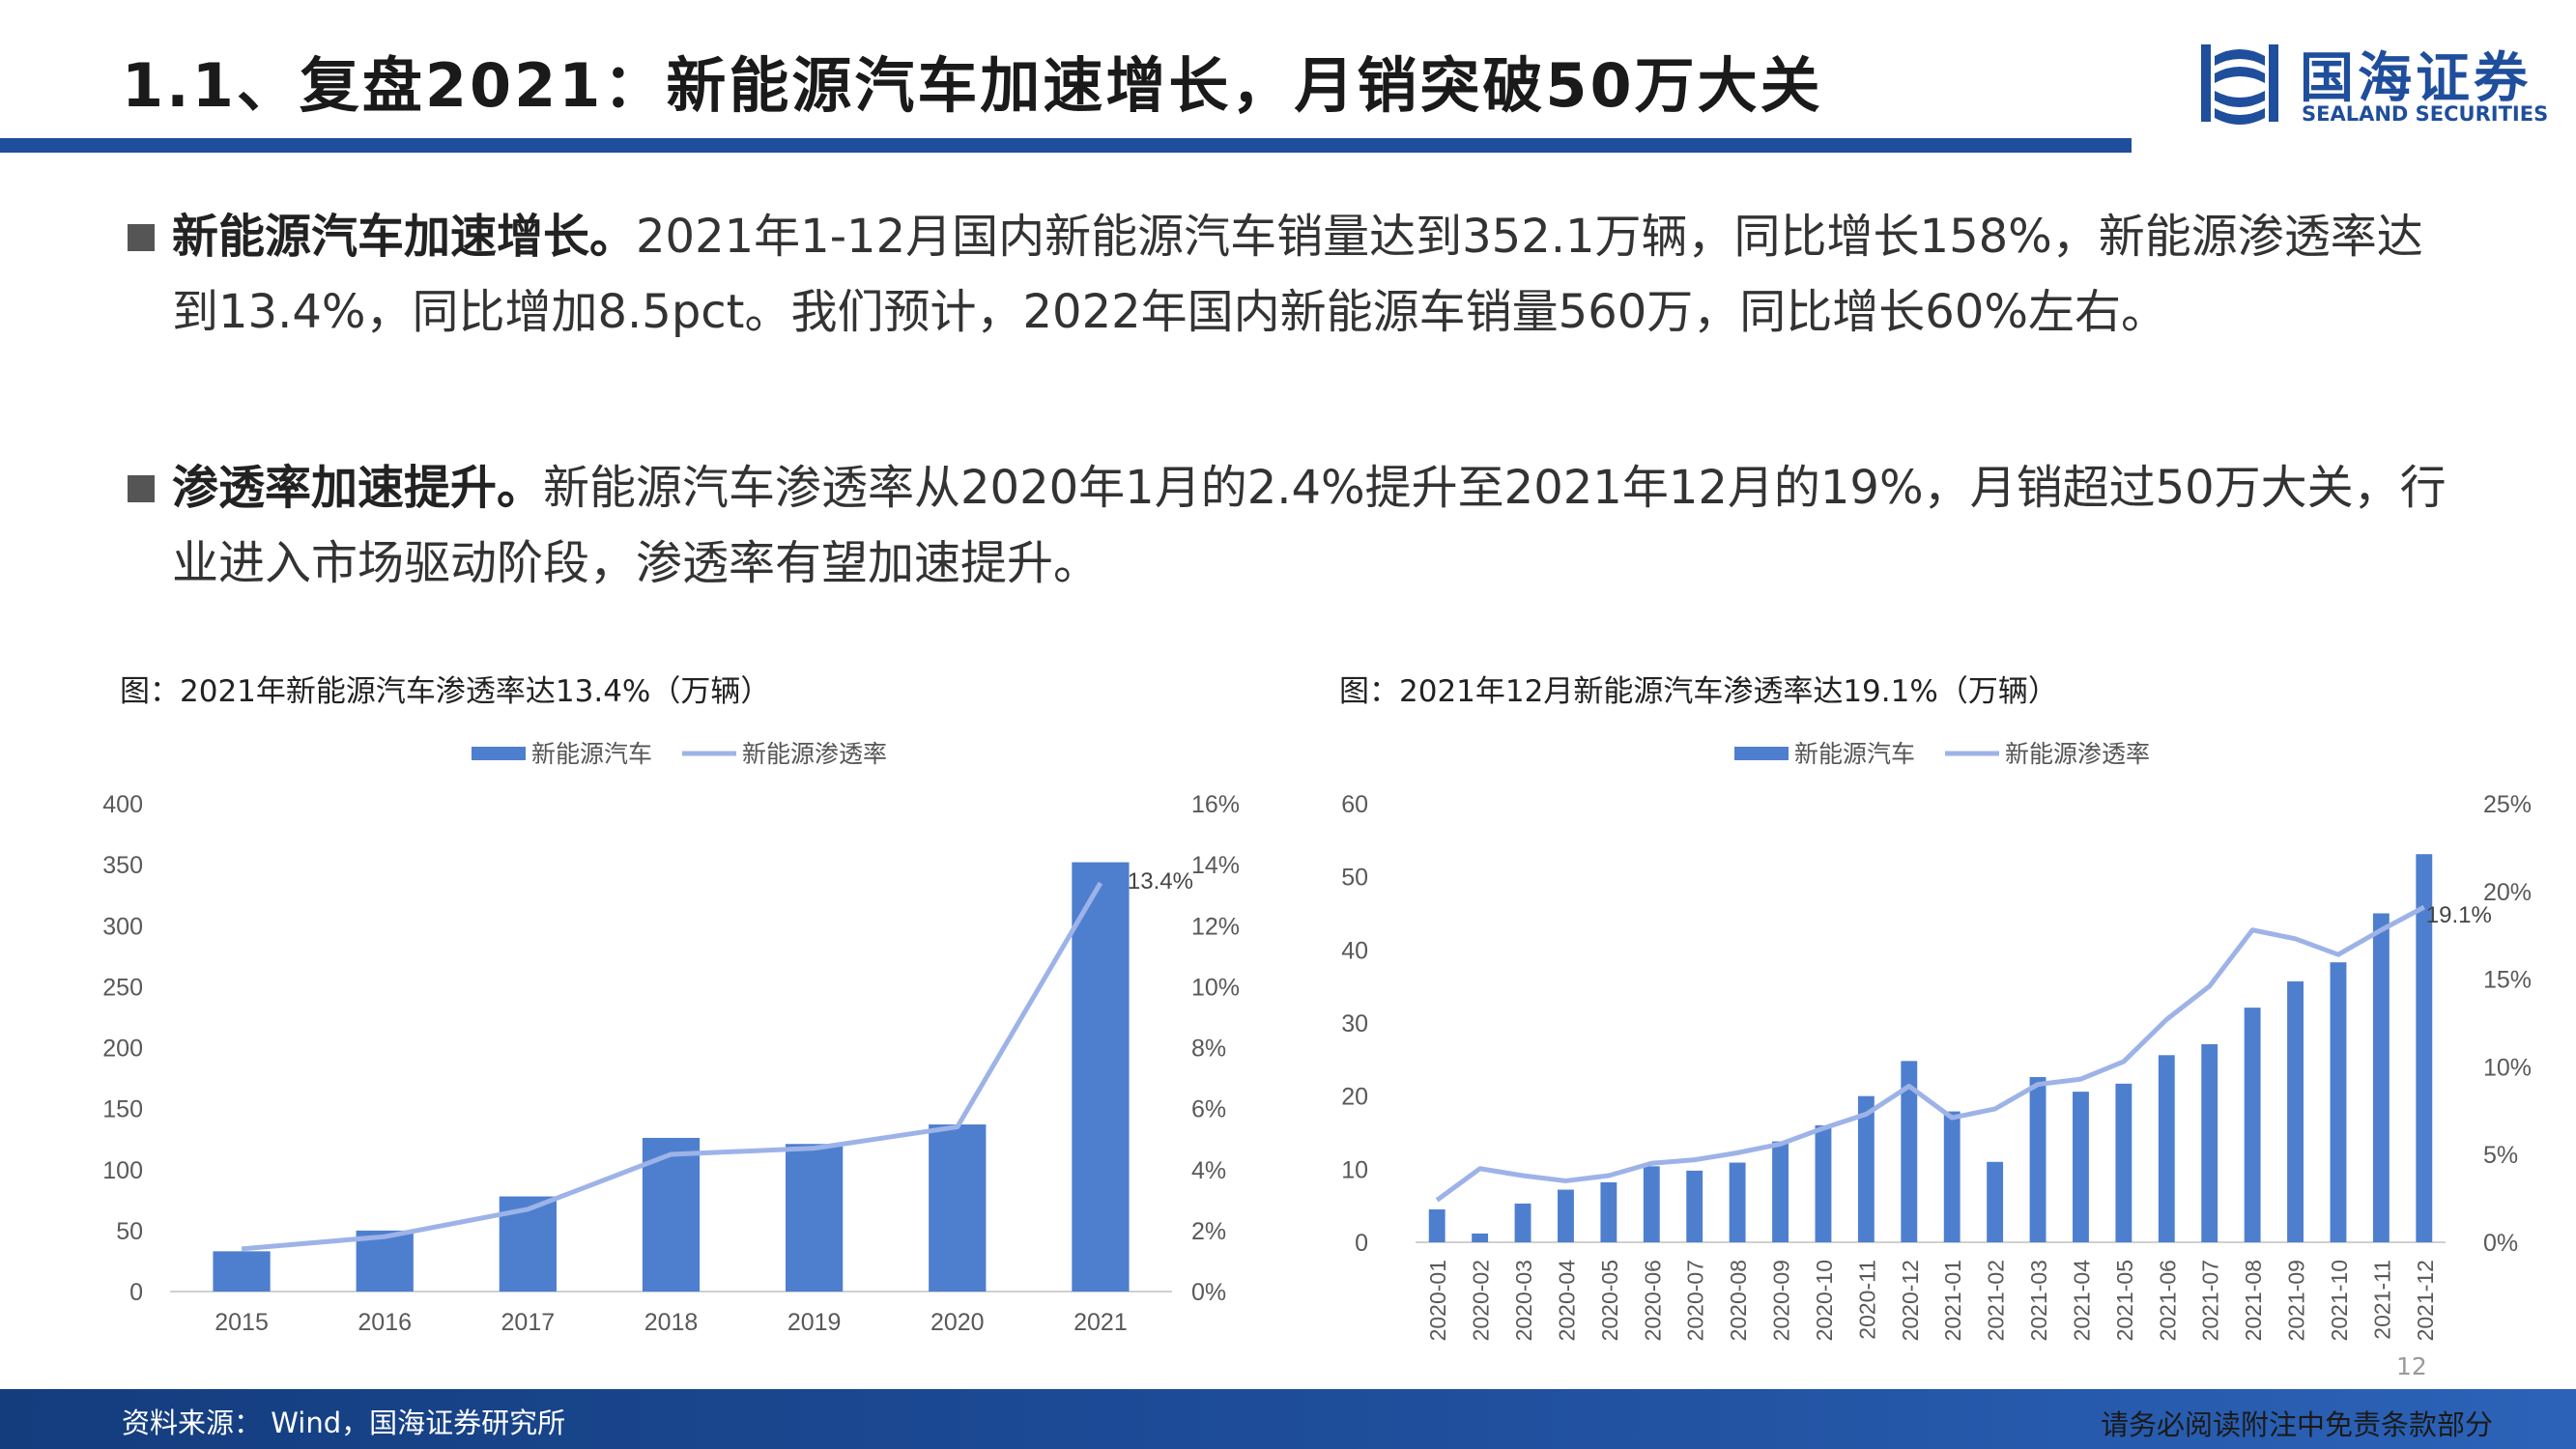 The height and width of the screenshot is (1449, 2576). I want to click on company-logo: 国海证券 SEALAND SECURITIES, so click(2380, 87).